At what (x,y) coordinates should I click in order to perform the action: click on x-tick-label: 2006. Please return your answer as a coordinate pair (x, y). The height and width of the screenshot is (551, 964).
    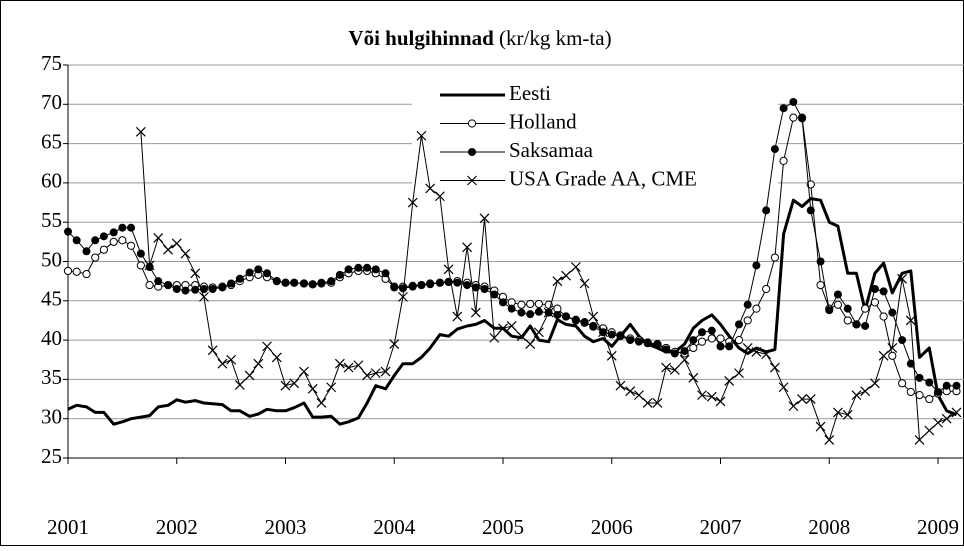
    Looking at the image, I should click on (612, 527).